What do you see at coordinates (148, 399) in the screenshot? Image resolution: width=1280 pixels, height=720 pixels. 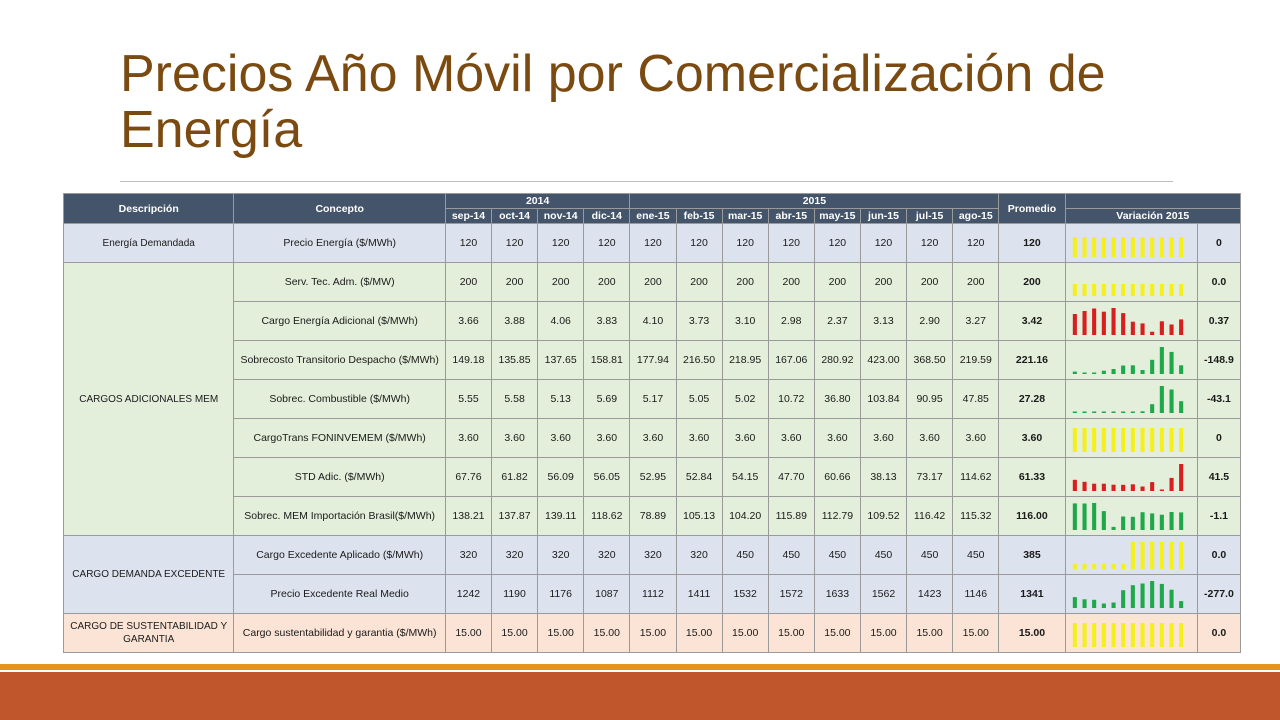 I see `section-description: CARGOS ADICIONALES MEM` at bounding box center [148, 399].